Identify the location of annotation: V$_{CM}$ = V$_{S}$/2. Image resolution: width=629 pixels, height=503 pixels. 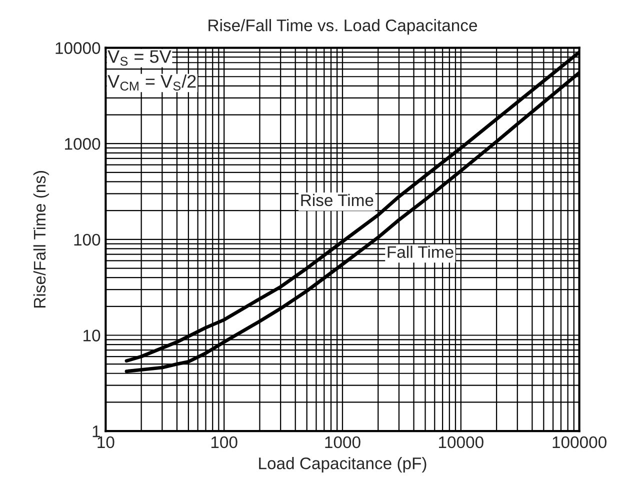
(152, 82).